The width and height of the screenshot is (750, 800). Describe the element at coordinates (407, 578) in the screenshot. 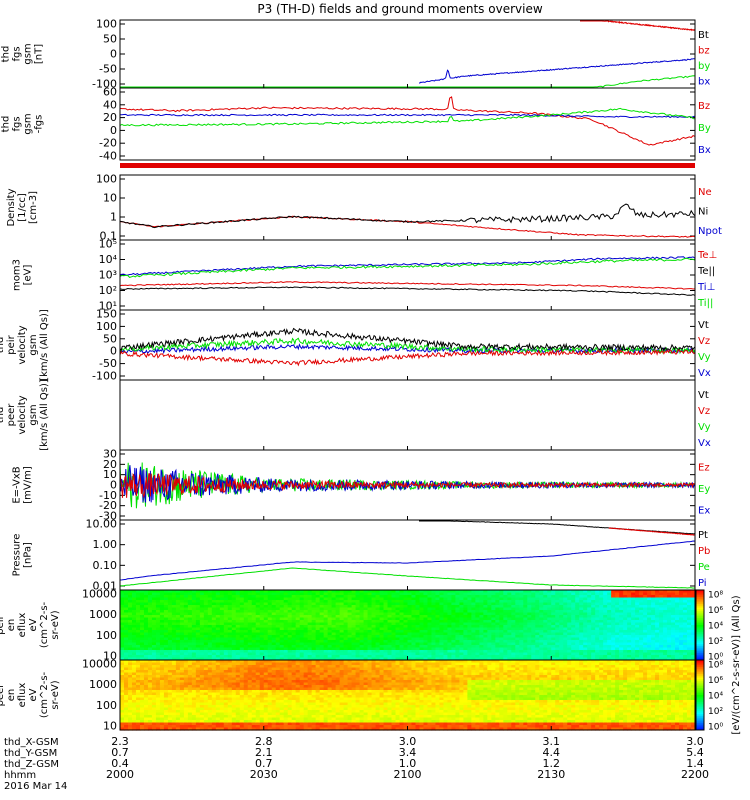

I see `series-Pe` at that location.